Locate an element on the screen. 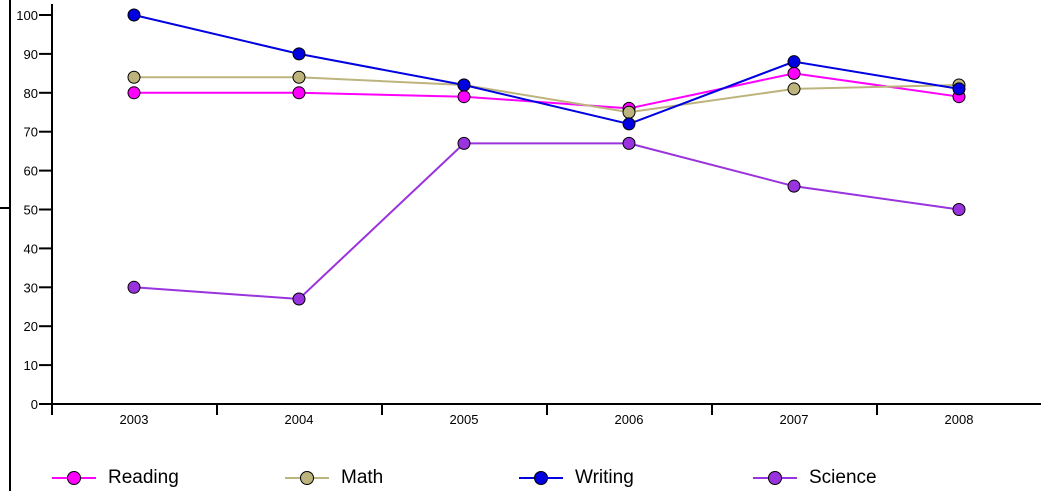  x-tick-label: 2008 is located at coordinates (959, 419).